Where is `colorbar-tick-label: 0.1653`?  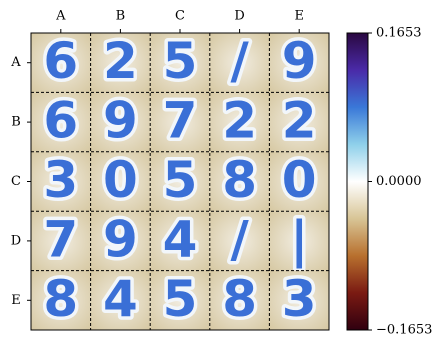
colorbar-tick-label: 0.1653 is located at coordinates (399, 33).